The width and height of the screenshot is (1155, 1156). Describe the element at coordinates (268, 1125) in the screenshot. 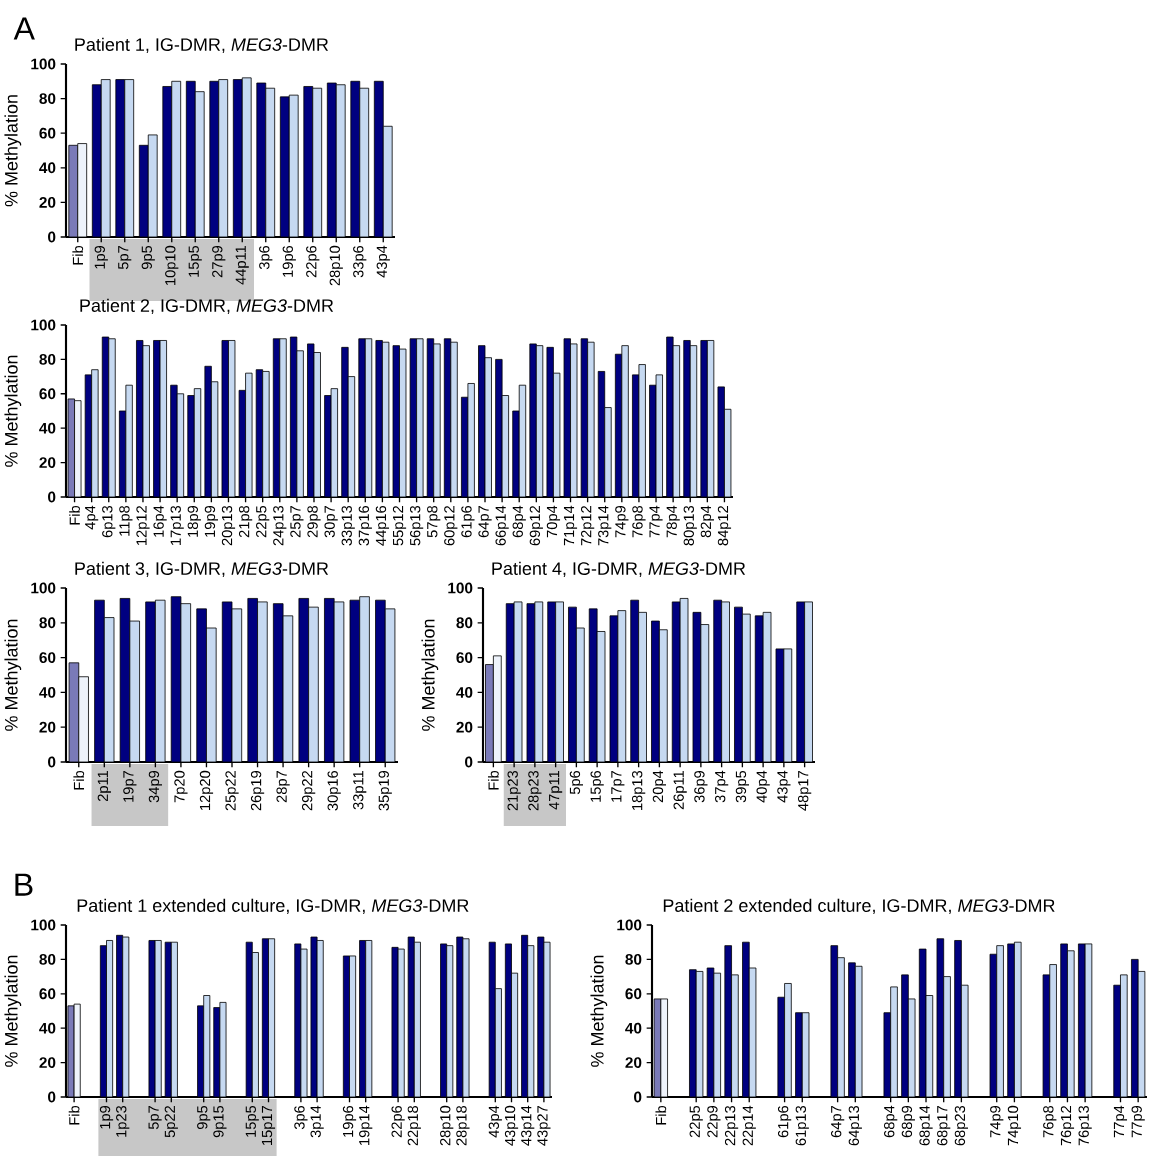

I see `x-tick-label: 15p17` at that location.